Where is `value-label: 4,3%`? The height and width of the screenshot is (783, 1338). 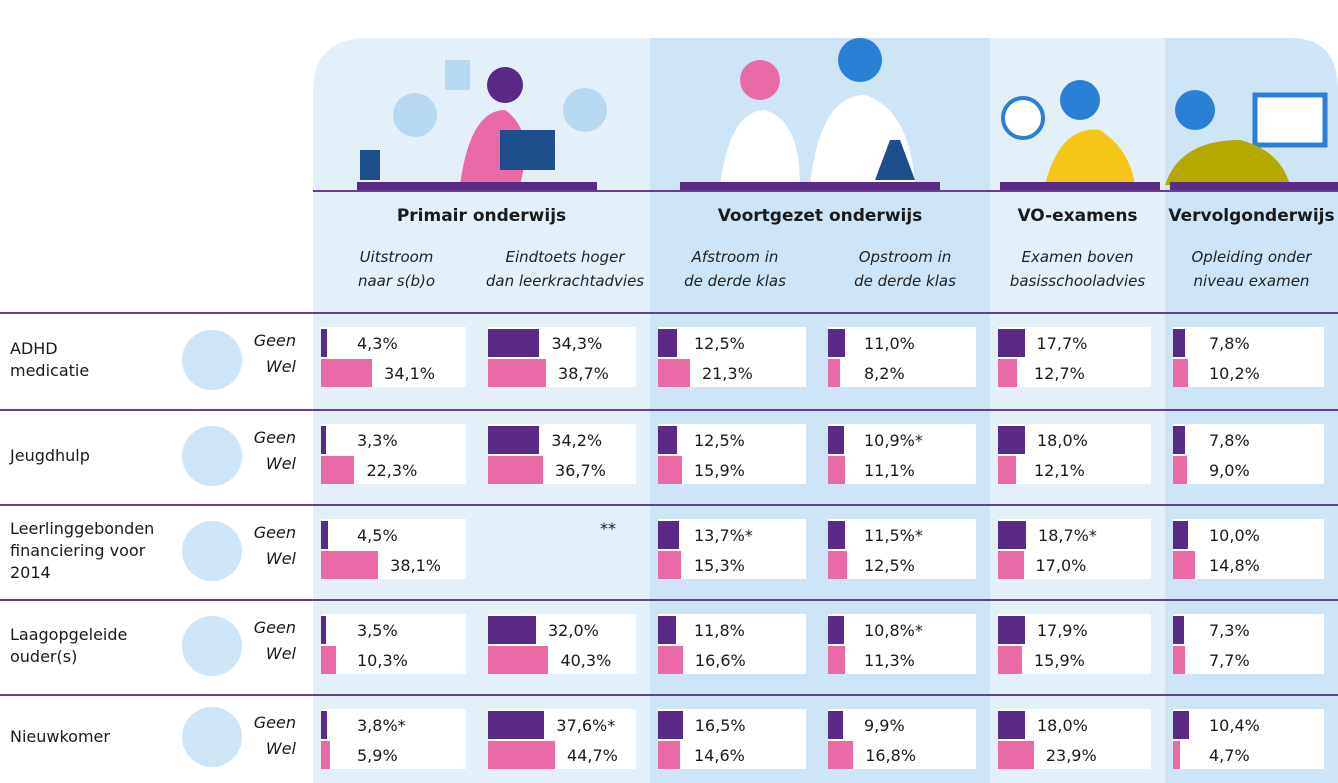 value-label: 4,3% is located at coordinates (377, 343).